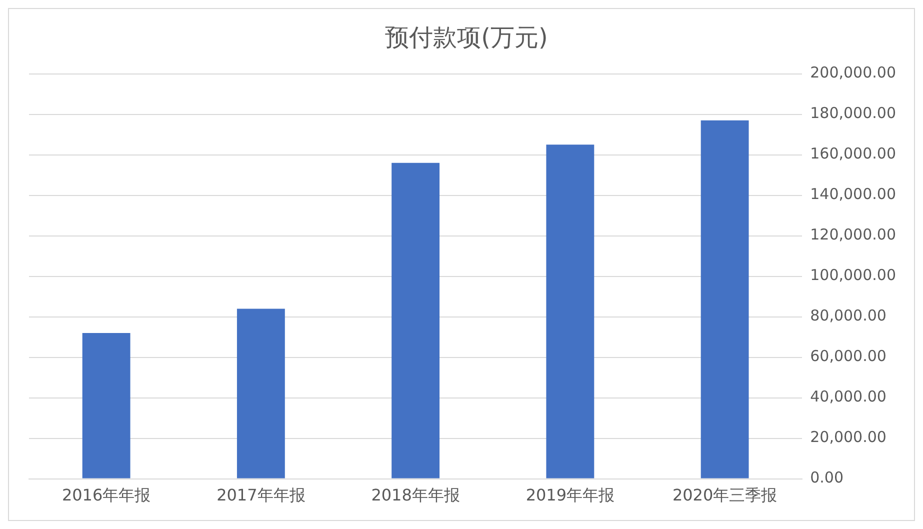 The height and width of the screenshot is (529, 923). I want to click on y-tick-label: 160,000.00, so click(853, 153).